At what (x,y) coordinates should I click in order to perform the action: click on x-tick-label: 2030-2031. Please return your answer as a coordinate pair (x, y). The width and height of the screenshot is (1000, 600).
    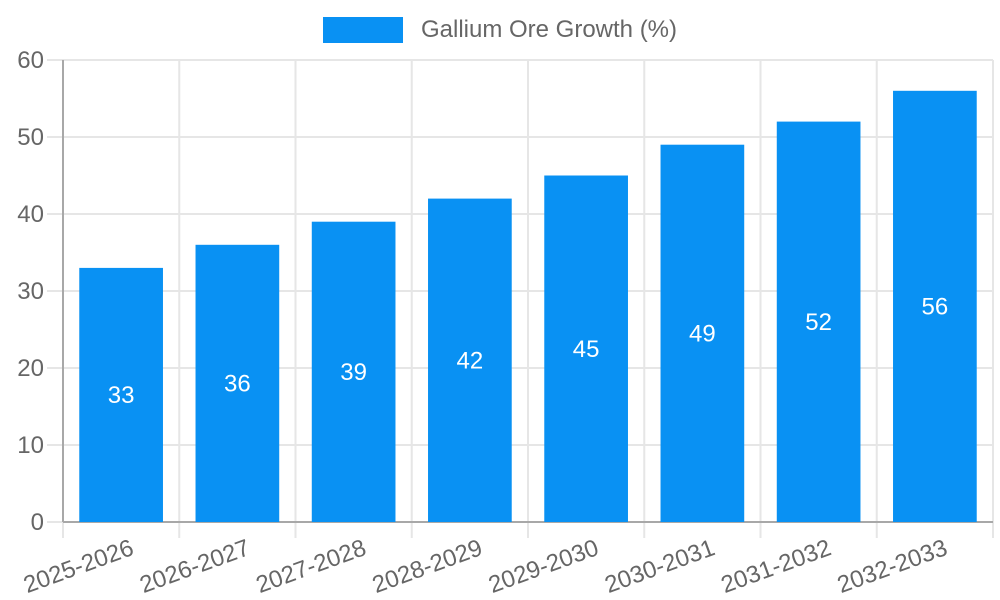
    Looking at the image, I should click on (659, 566).